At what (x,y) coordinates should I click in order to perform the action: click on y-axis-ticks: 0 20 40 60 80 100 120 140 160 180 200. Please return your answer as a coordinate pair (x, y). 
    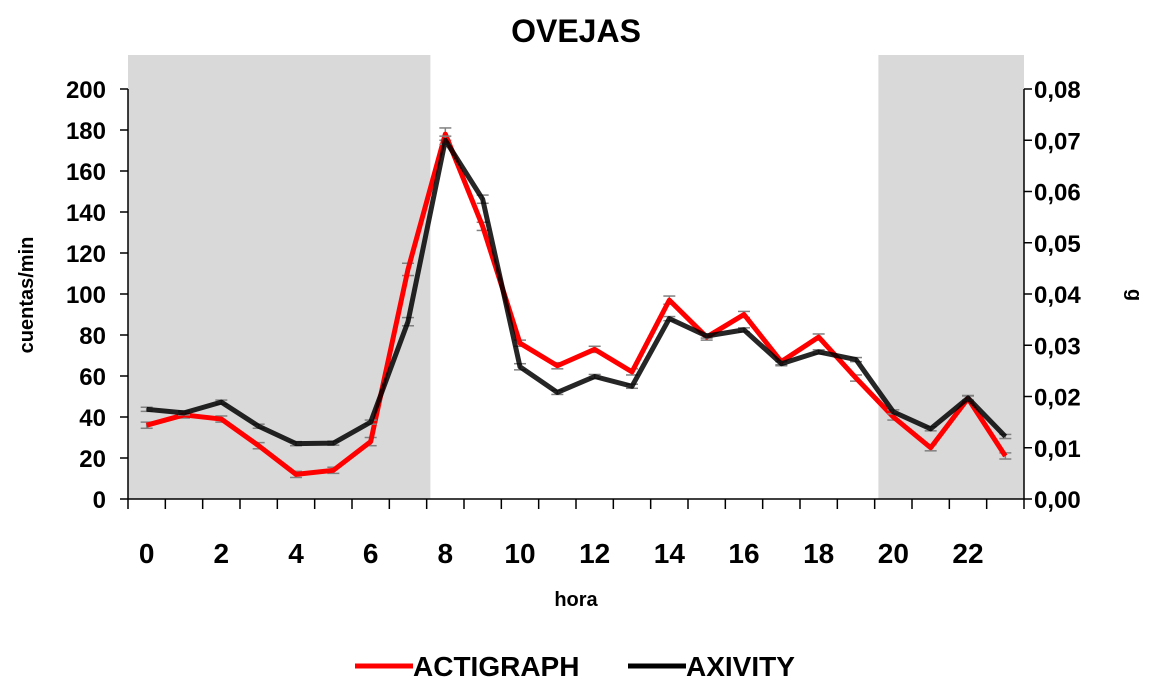
    Looking at the image, I should click on (97, 295).